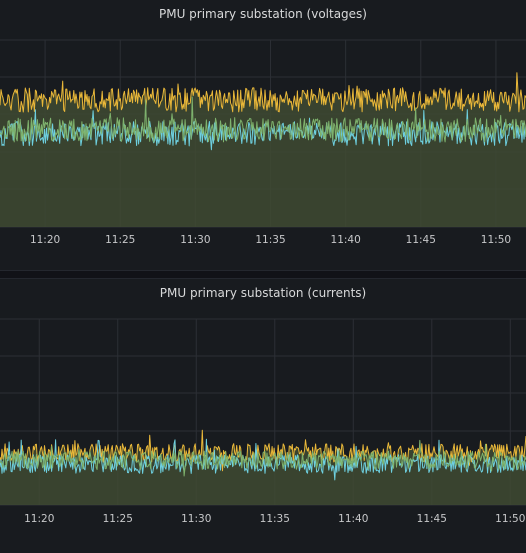 The height and width of the screenshot is (553, 526). Describe the element at coordinates (263, 293) in the screenshot. I see `panel-title: PMU primary substation (currents)` at that location.